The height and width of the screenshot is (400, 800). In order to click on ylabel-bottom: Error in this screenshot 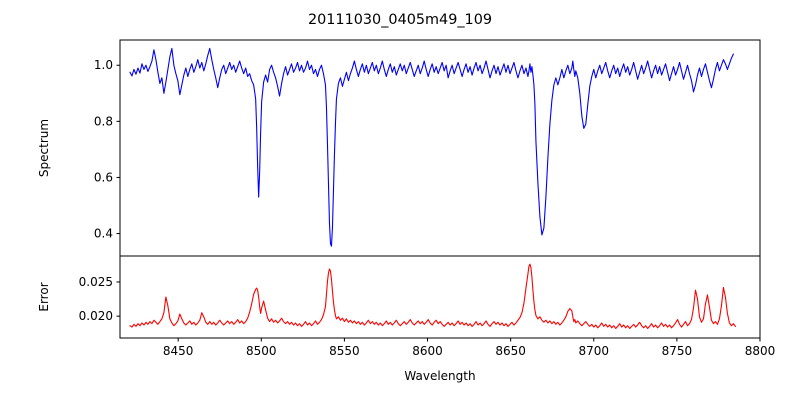, I will do `click(44, 296)`.